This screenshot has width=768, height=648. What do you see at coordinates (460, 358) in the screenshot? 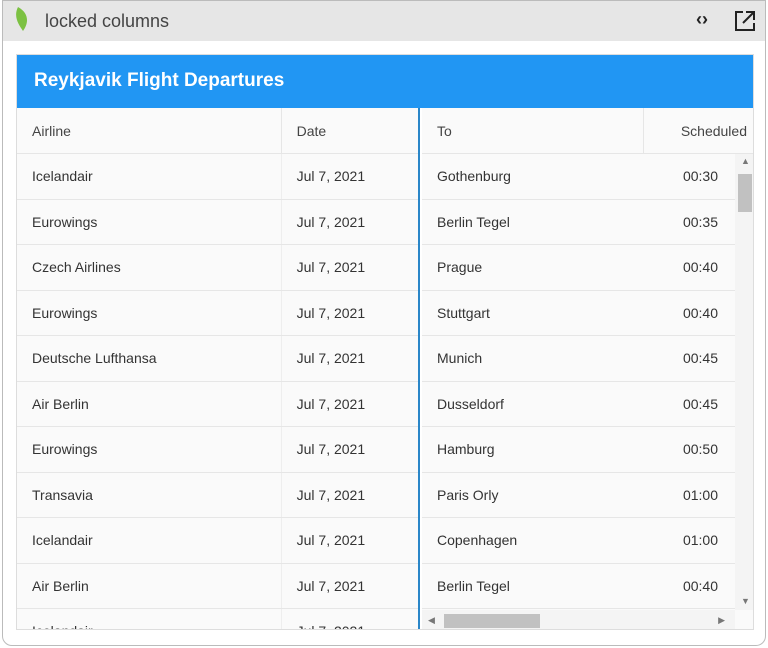
I see `cell-to: Munich` at bounding box center [460, 358].